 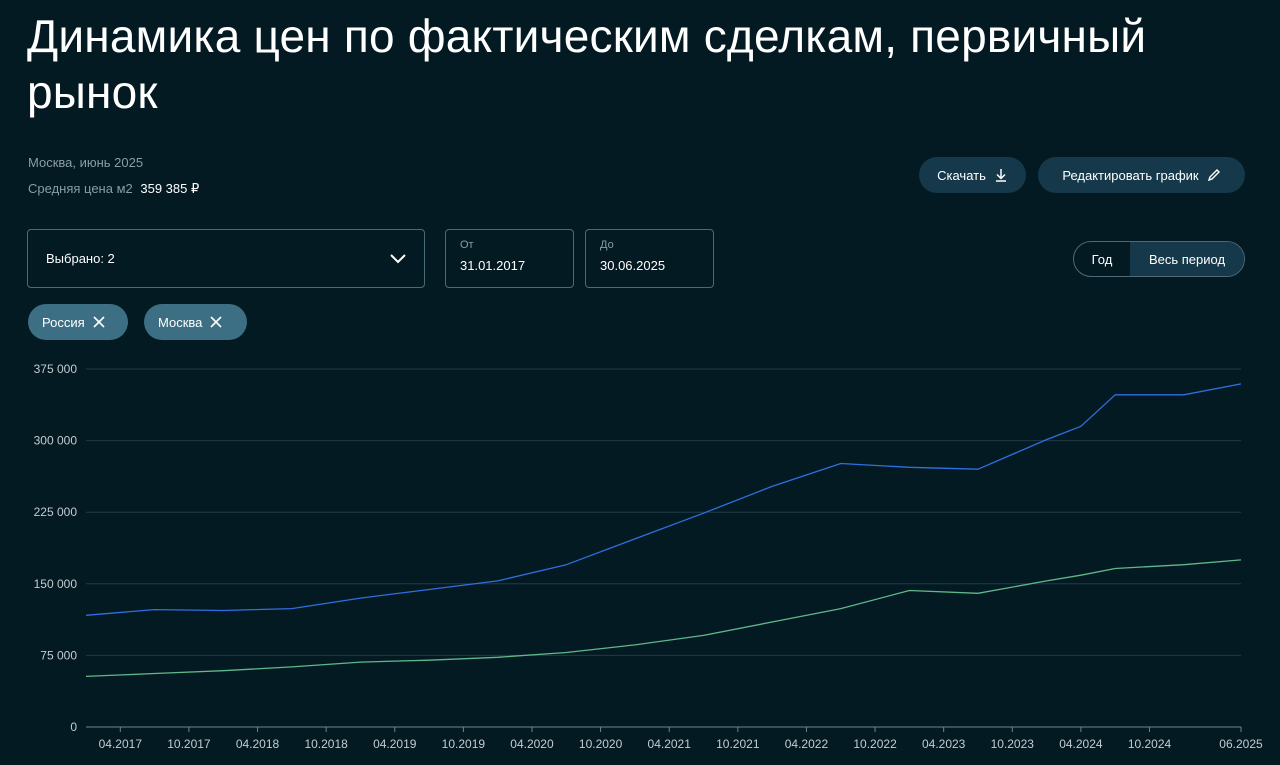 I want to click on filter-chip-moscow: Москва, so click(x=195, y=322).